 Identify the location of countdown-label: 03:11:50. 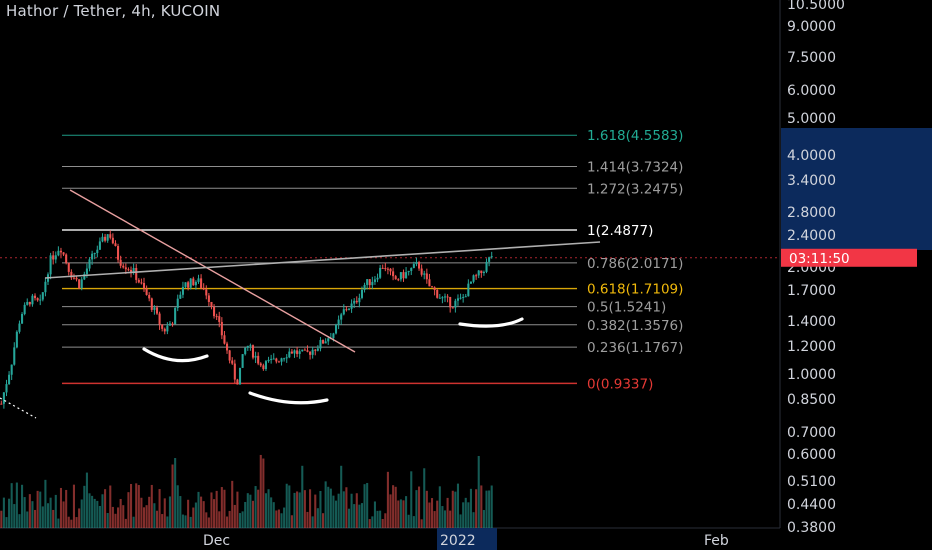
(819, 259).